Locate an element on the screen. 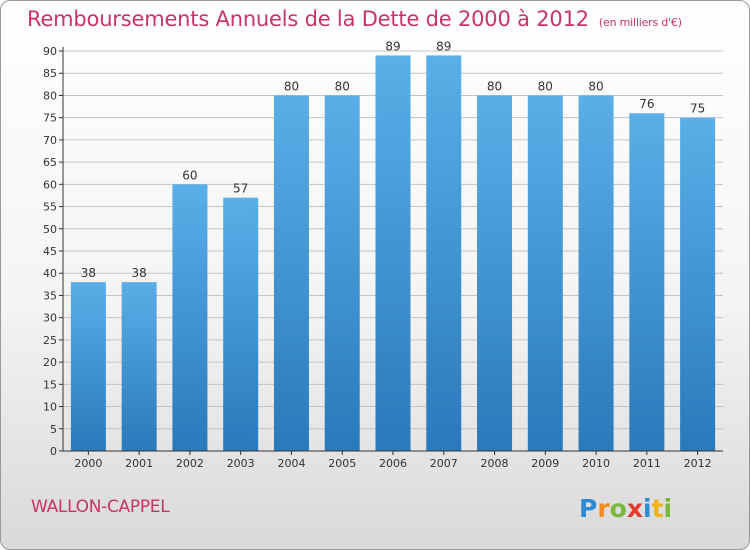  x-tick-label: 2009 is located at coordinates (545, 463).